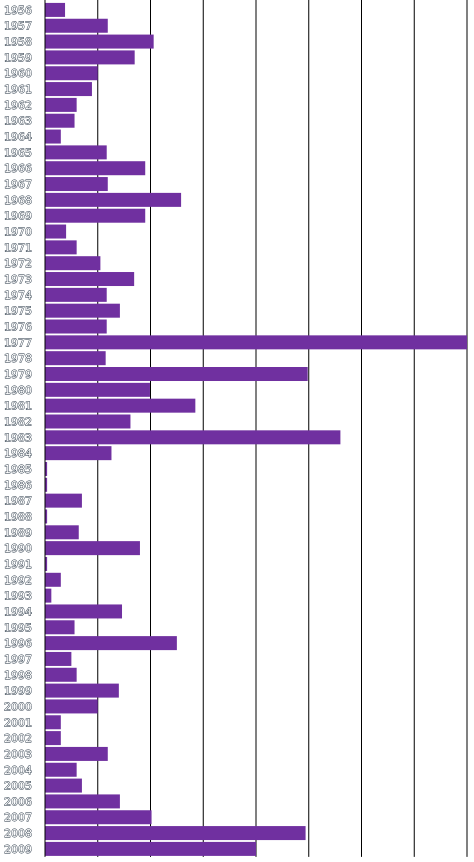 This screenshot has width=474, height=862. What do you see at coordinates (18, 390) in the screenshot?
I see `tick-label-1980: 1980` at bounding box center [18, 390].